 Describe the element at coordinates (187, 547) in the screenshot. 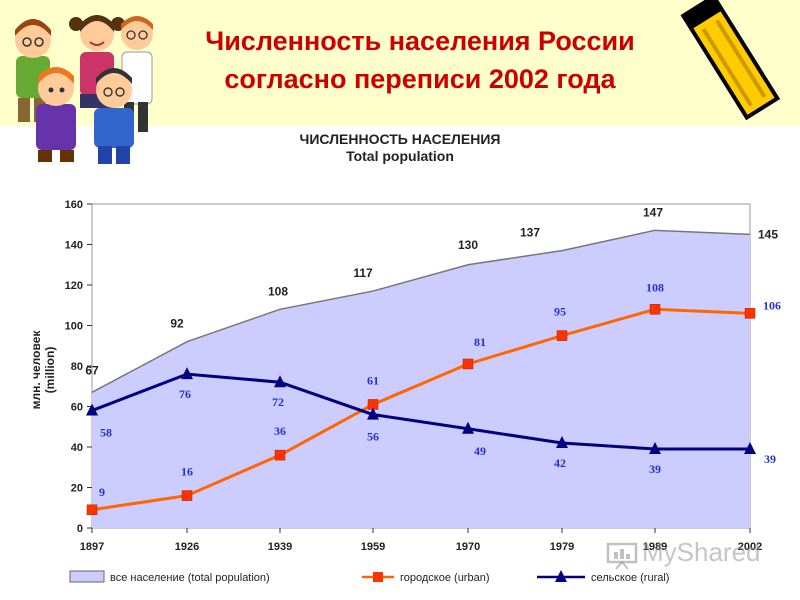

I see `x-tick-label: 1926` at that location.